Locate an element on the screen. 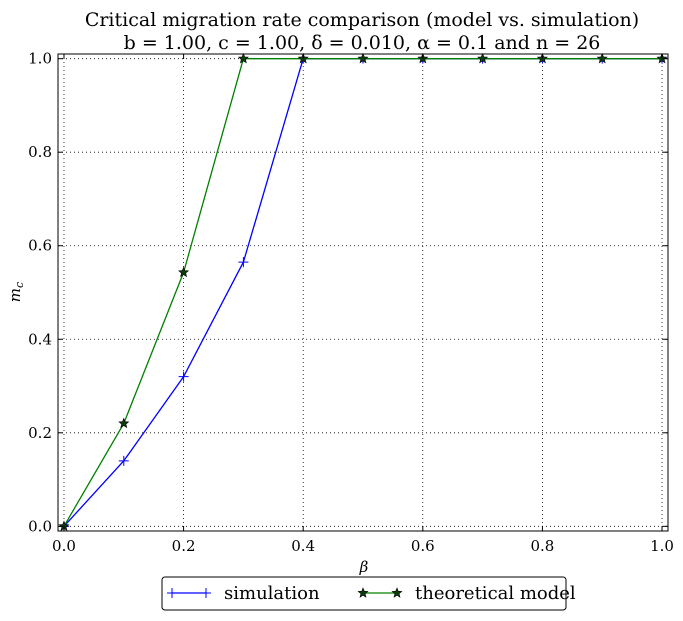 Image resolution: width=683 pixels, height=621 pixels. y-tick-label: 0.8 is located at coordinates (40, 152).